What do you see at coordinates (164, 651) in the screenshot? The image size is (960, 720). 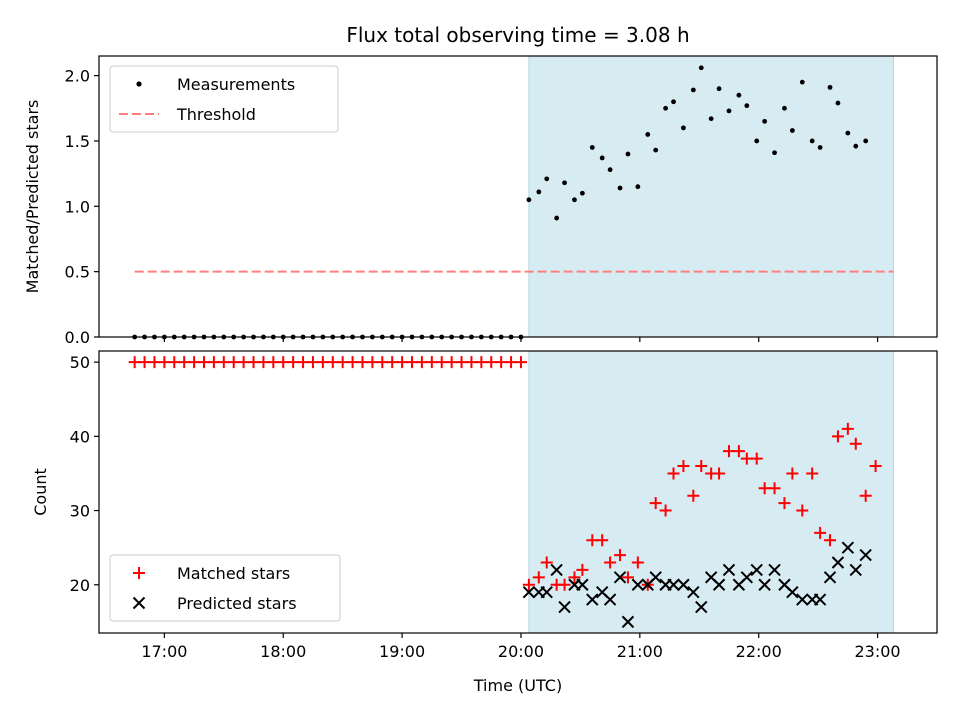 I see `x-tick-label: 17:00` at bounding box center [164, 651].